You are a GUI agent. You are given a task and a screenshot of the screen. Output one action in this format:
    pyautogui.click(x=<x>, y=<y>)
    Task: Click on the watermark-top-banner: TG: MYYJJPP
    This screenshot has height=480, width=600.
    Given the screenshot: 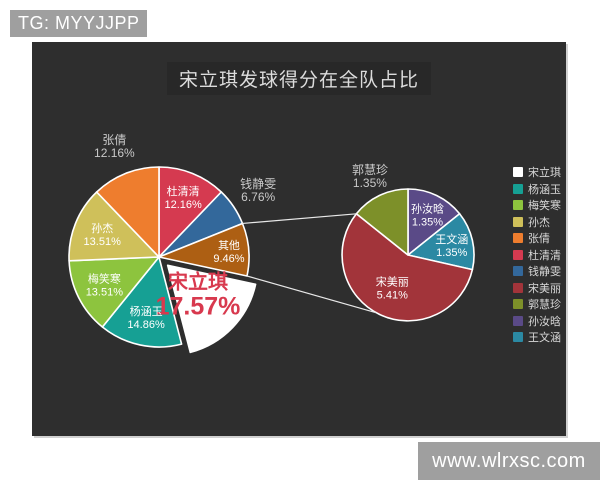 What is the action you would take?
    pyautogui.click(x=78, y=23)
    